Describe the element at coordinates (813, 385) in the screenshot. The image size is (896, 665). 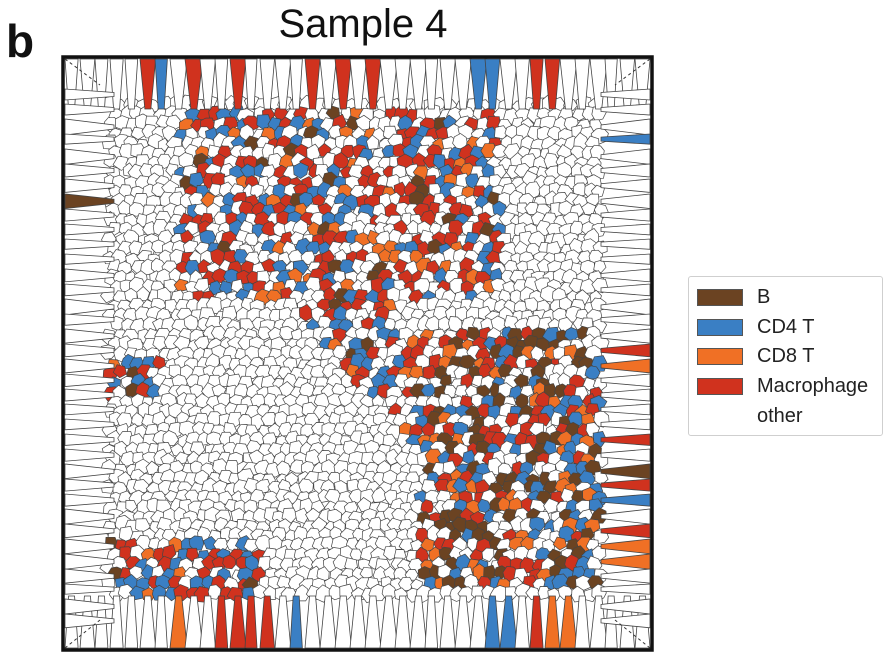
I see `legend-label-macrophage: Macrophage` at that location.